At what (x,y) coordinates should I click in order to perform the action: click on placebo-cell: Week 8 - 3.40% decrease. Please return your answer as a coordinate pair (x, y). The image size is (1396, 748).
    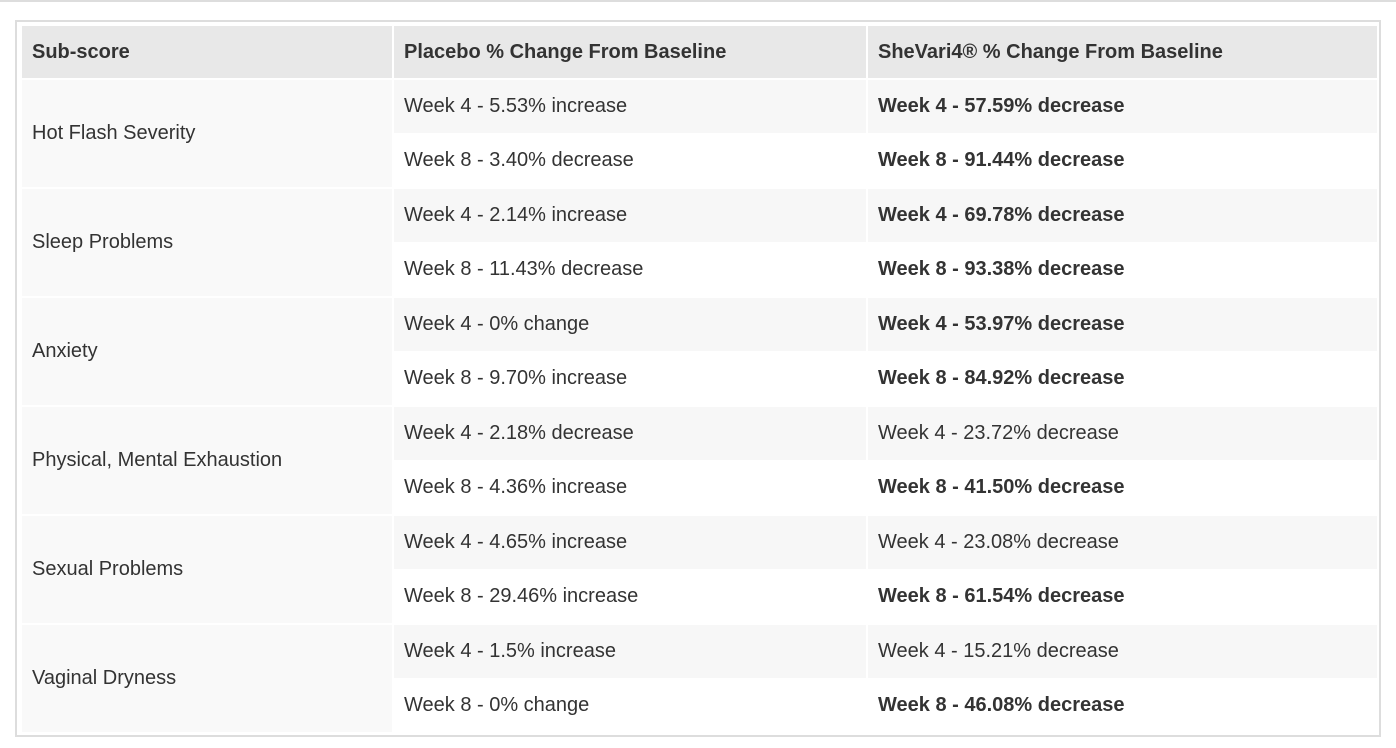
    Looking at the image, I should click on (630, 160).